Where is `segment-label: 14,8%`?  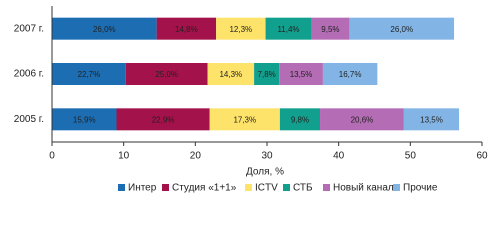 segment-label: 14,8% is located at coordinates (186, 29).